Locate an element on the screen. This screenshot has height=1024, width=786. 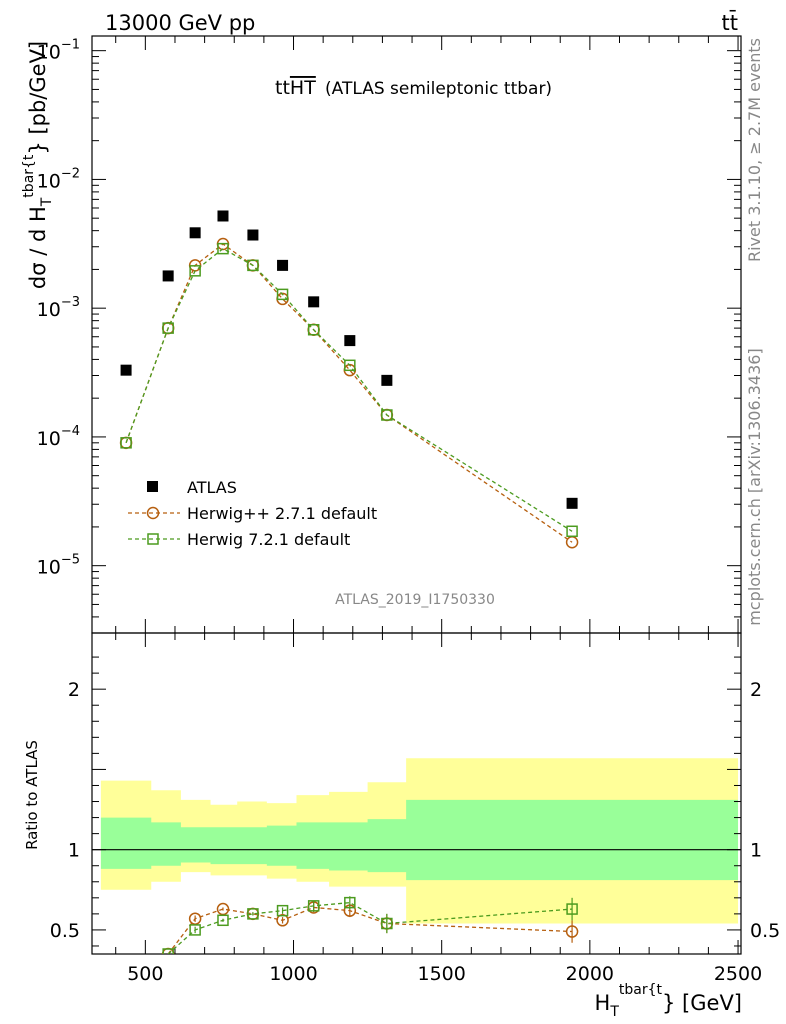
legend-herwig7-marker is located at coordinates (153, 539).